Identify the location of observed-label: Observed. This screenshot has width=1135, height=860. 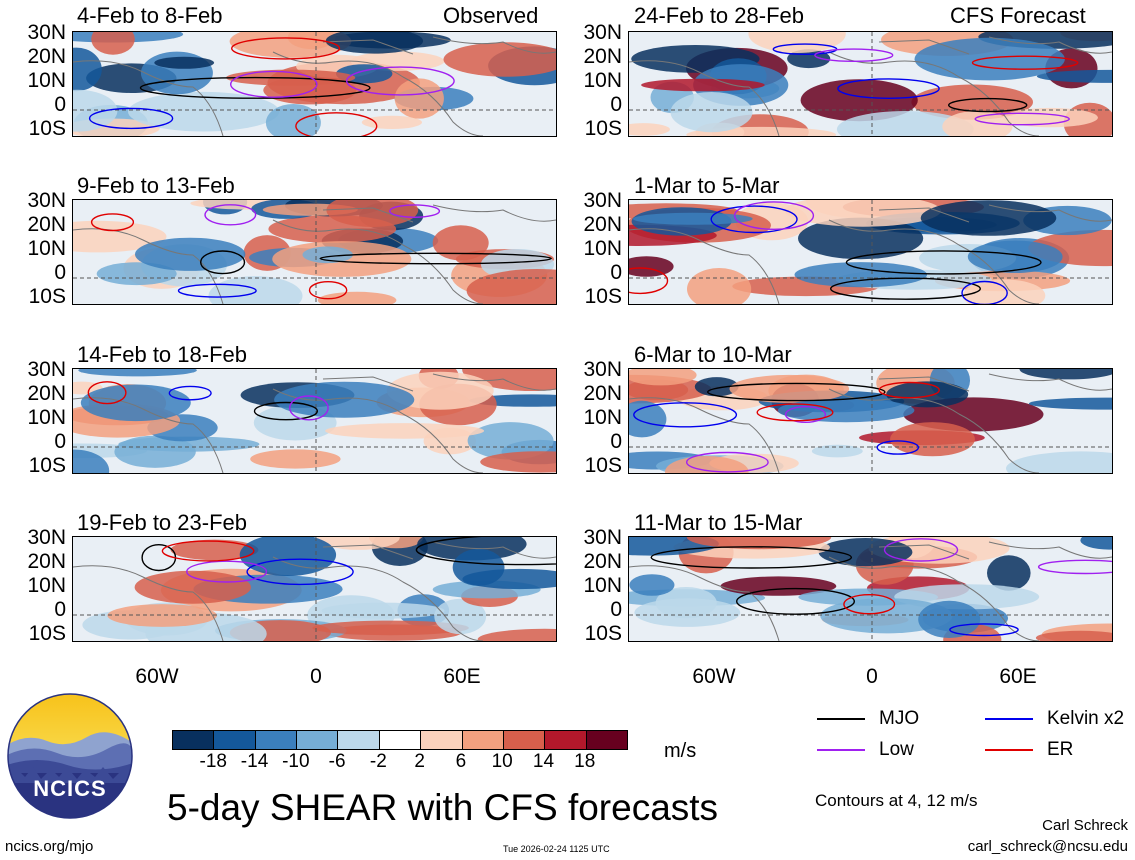
(491, 15).